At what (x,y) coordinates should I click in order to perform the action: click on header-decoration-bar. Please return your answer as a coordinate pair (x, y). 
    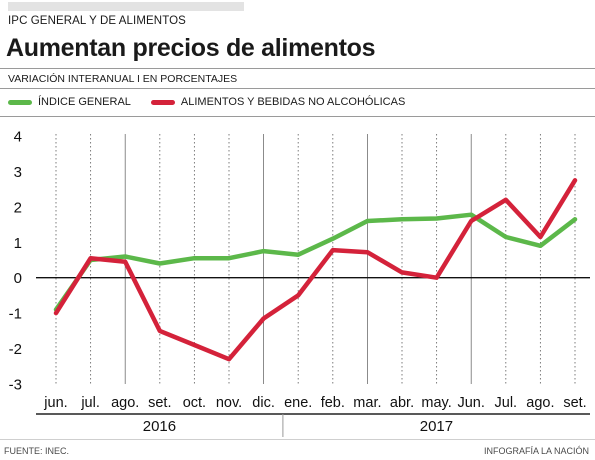
    Looking at the image, I should click on (126, 6).